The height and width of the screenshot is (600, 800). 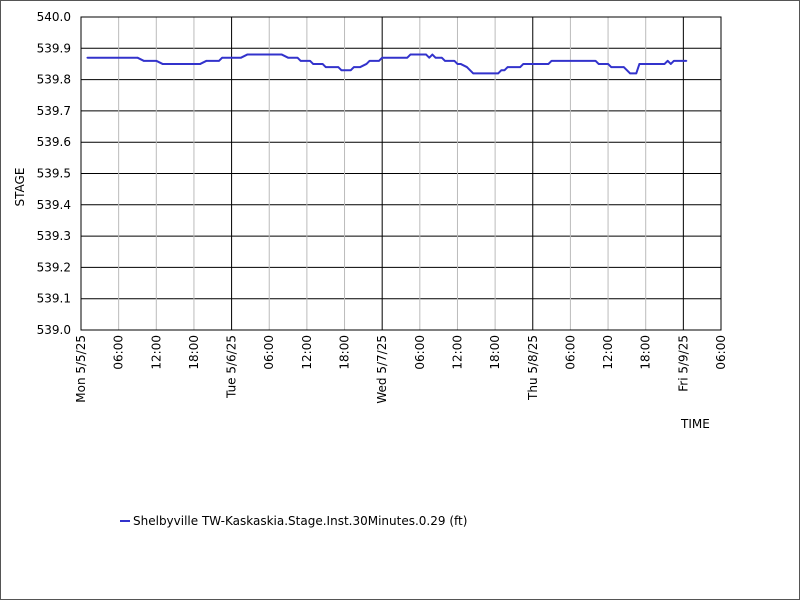 What do you see at coordinates (81, 369) in the screenshot?
I see `x-tick-label: Mon 5/5/25` at bounding box center [81, 369].